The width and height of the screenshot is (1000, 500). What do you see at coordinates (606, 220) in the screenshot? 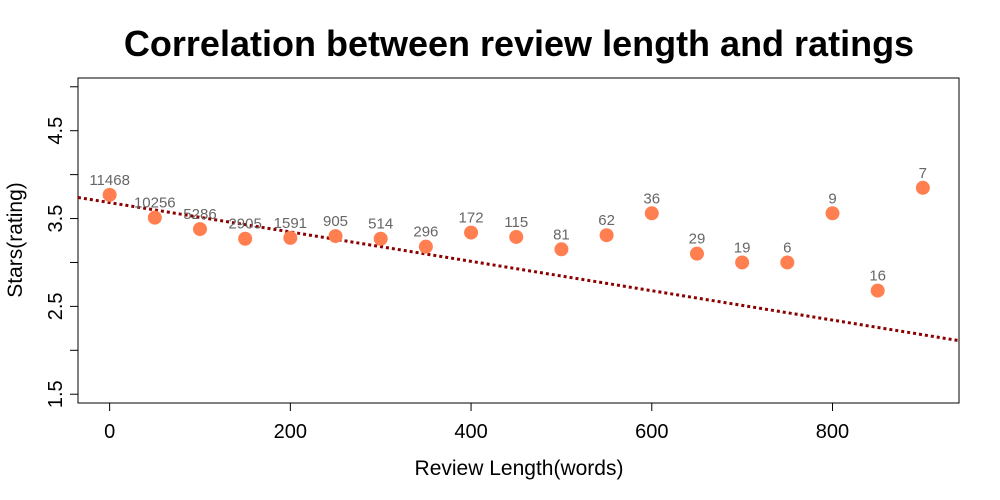
I see `data-label: 62` at bounding box center [606, 220].